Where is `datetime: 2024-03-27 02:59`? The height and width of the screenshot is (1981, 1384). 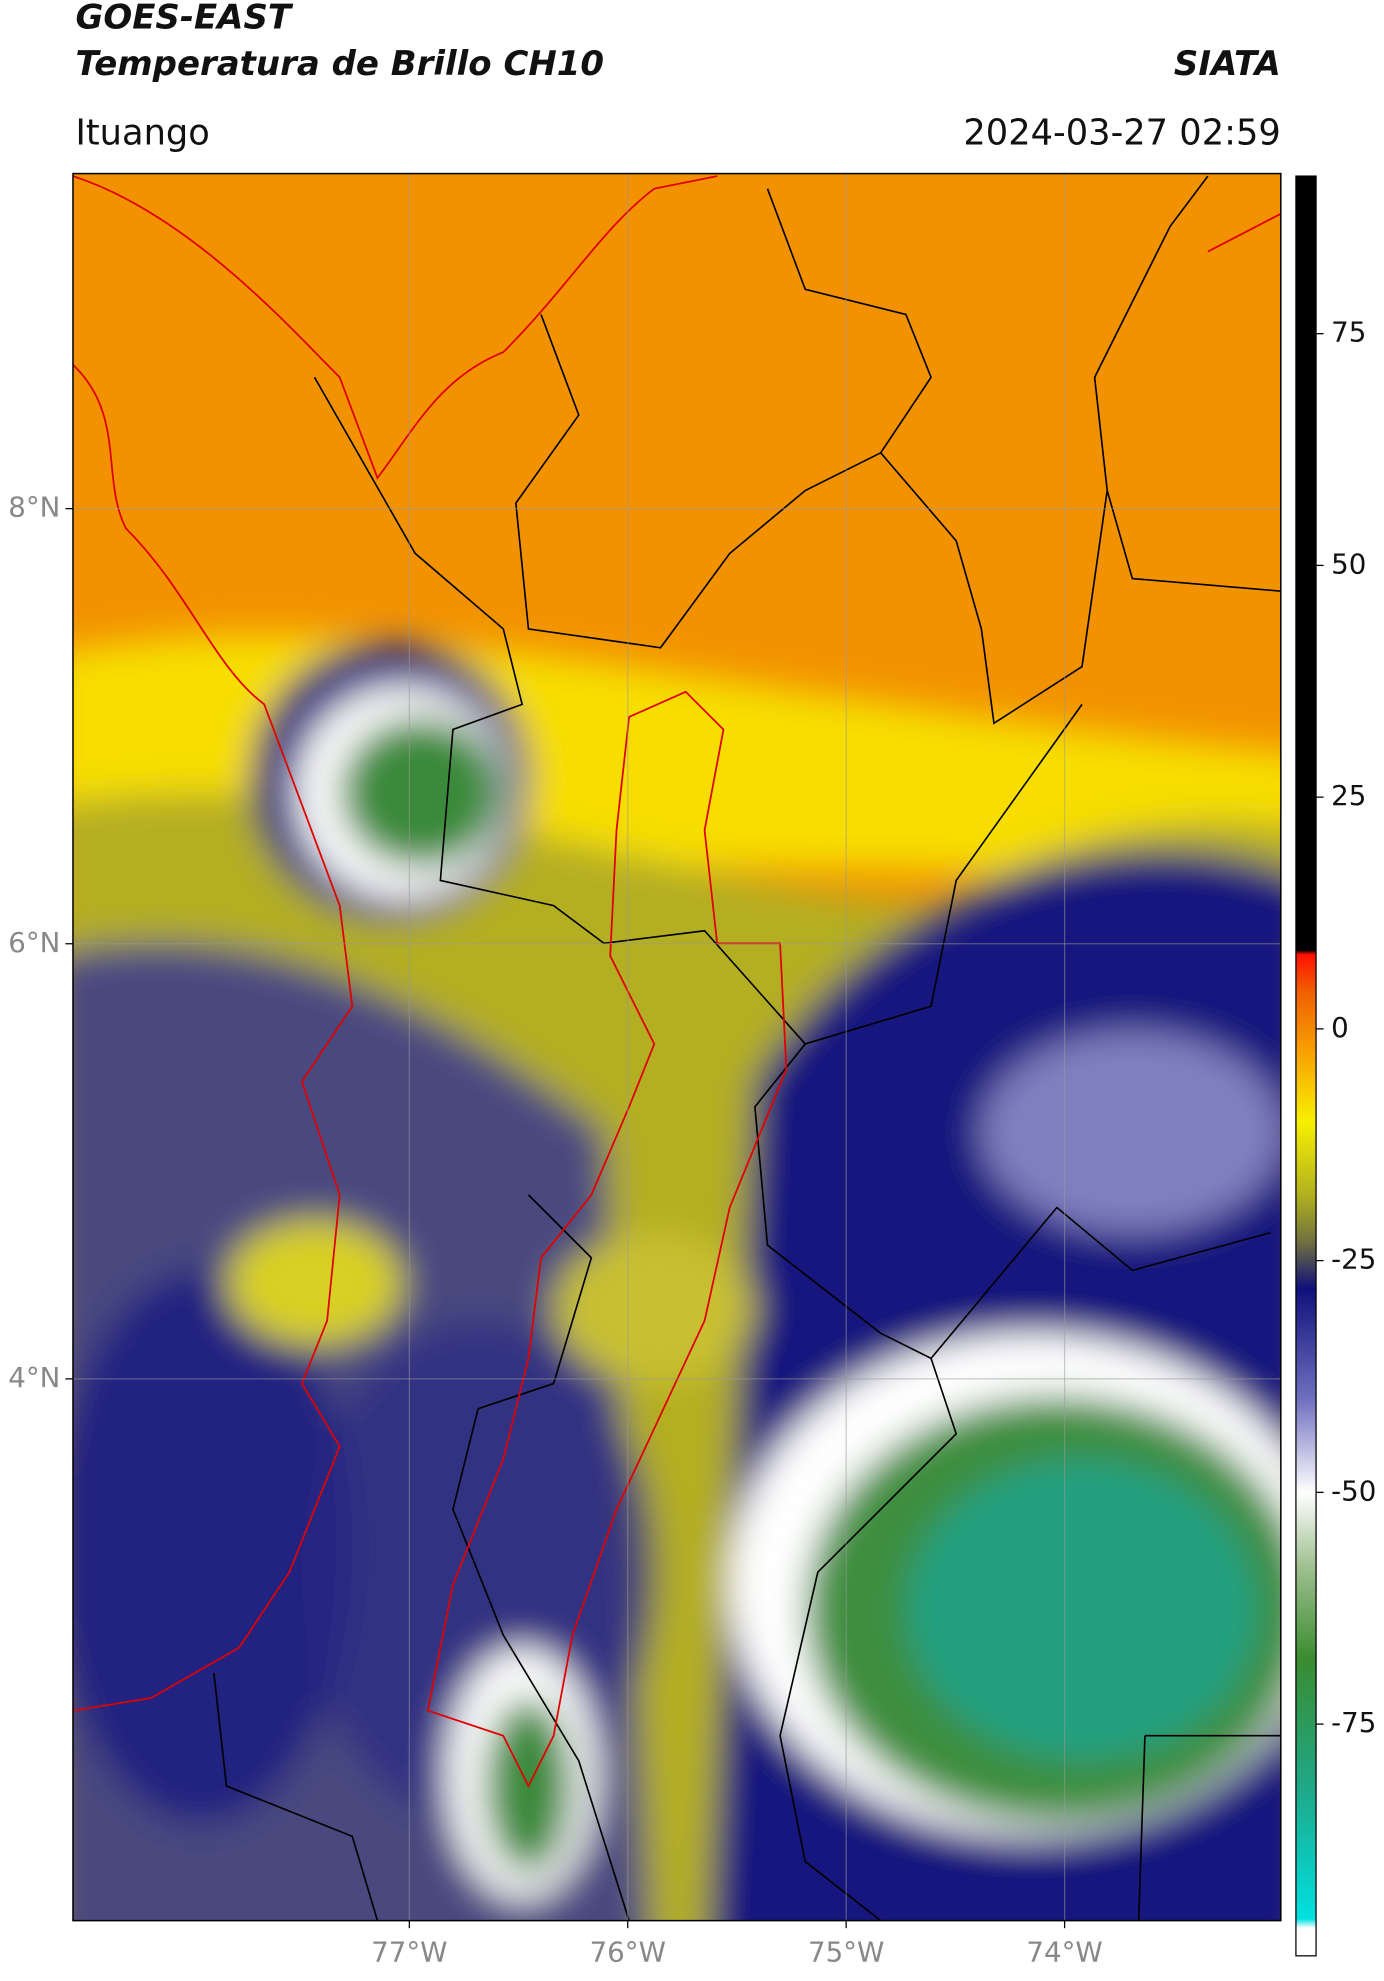 datetime: 2024-03-27 02:59 is located at coordinates (1121, 133).